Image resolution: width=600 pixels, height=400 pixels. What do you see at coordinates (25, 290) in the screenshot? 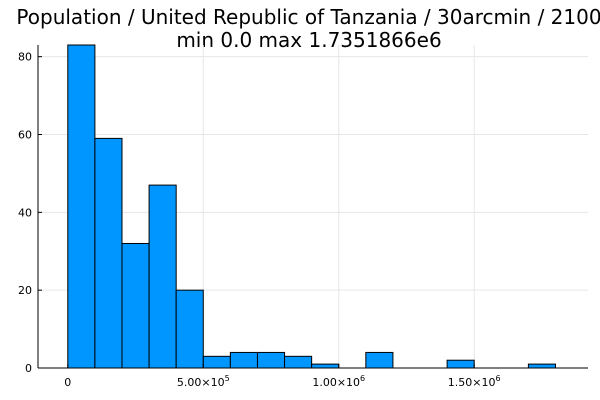
I see `y-tick-label: 20` at bounding box center [25, 290].